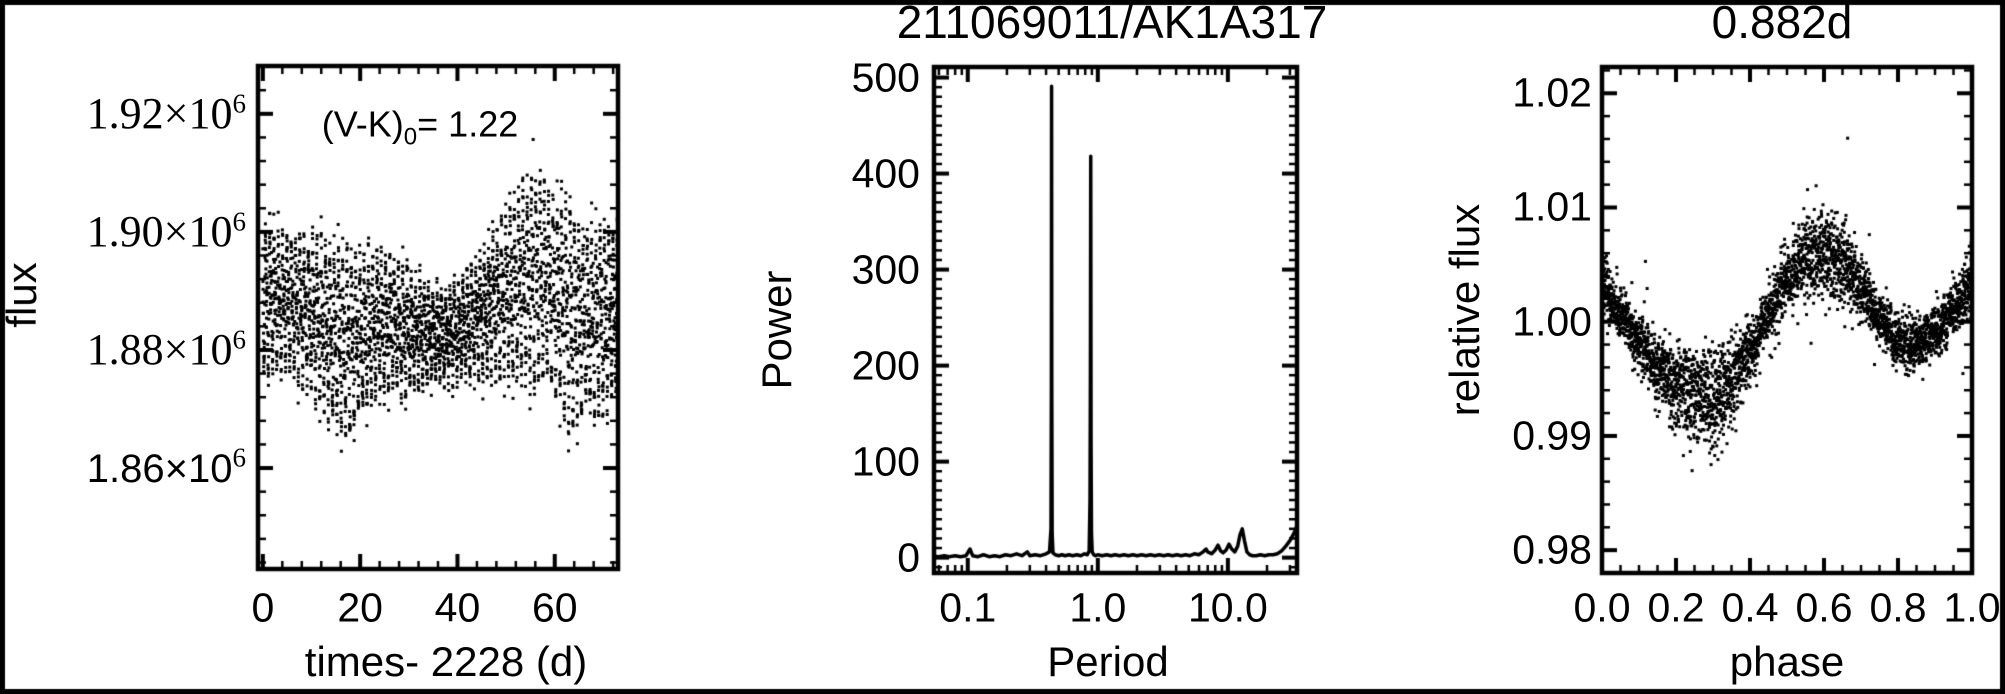  Describe the element at coordinates (446, 661) in the screenshot. I see `time-xlabel: times- 2228 (d)` at that location.